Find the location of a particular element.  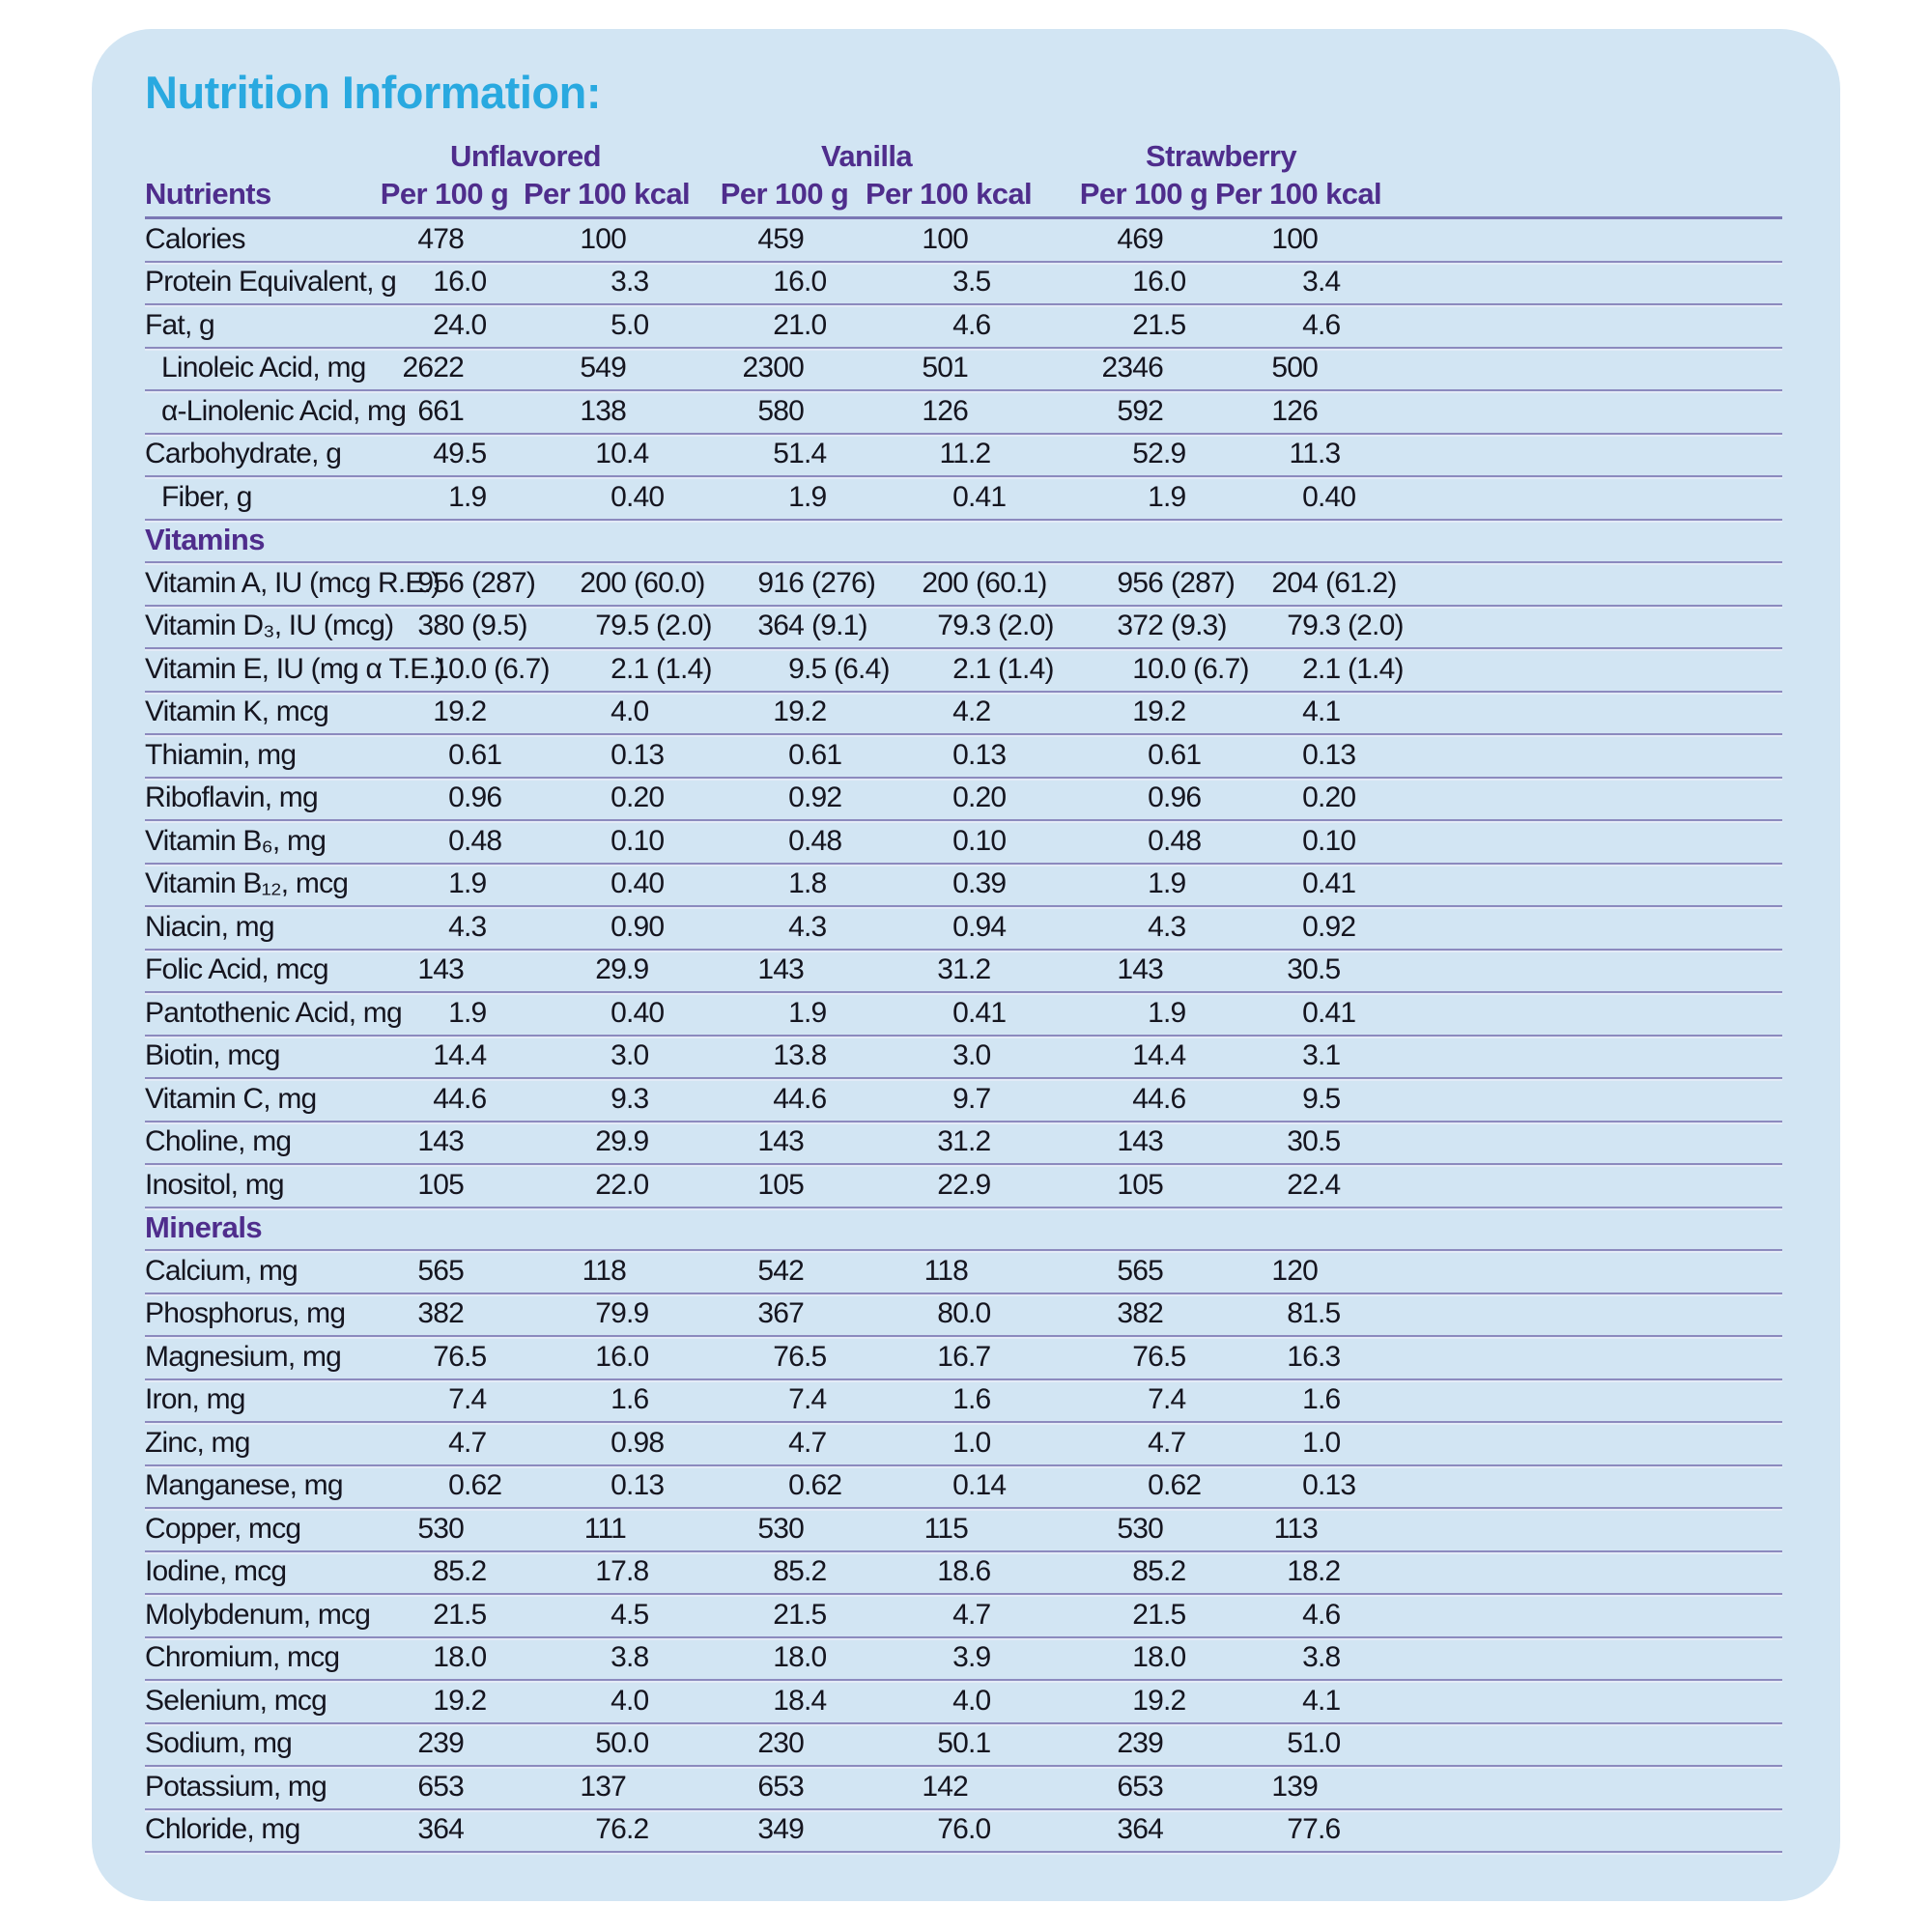

value-integer-part: 79 is located at coordinates (611, 1313).